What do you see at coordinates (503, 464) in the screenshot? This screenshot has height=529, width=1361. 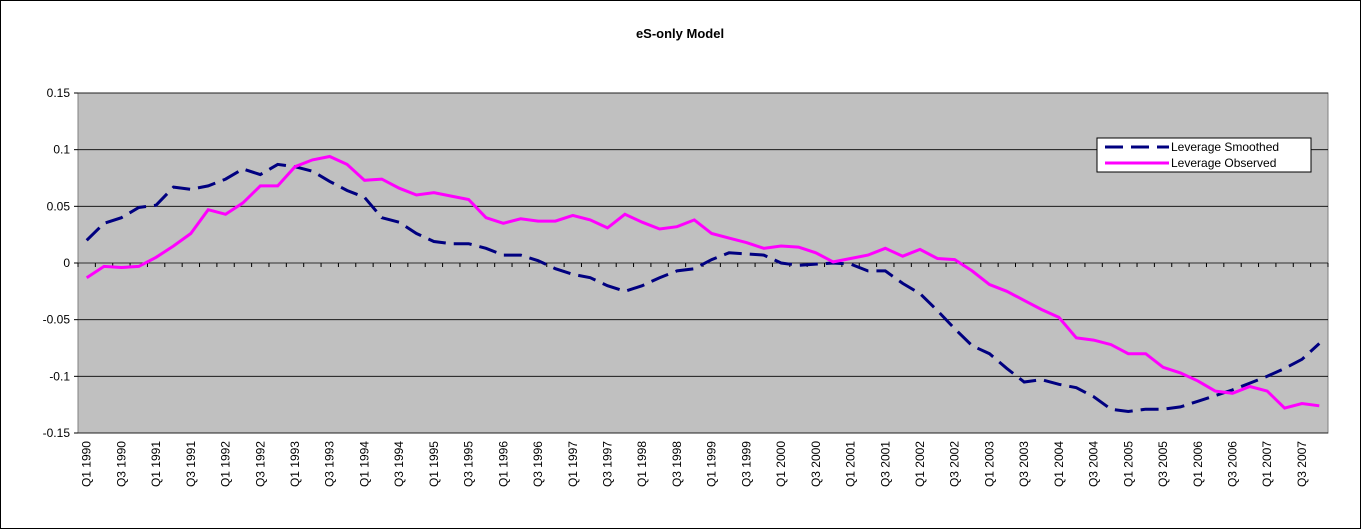 I see `x-tick-label: Q1 1996` at bounding box center [503, 464].